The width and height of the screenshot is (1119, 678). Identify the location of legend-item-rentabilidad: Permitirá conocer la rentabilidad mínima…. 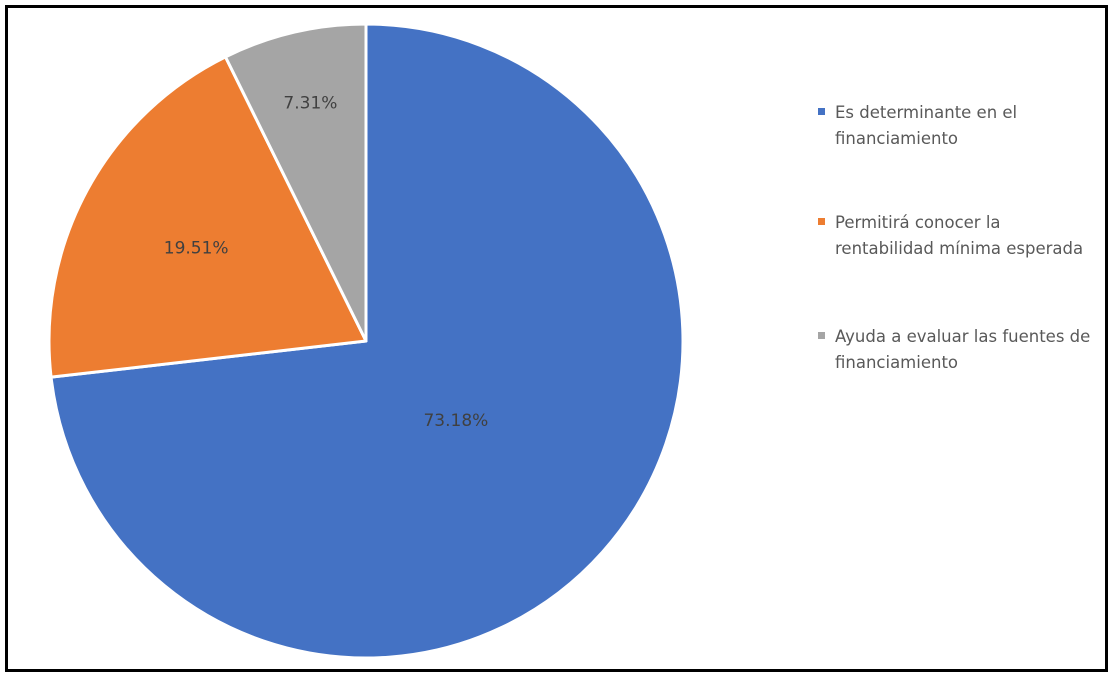
(960, 236).